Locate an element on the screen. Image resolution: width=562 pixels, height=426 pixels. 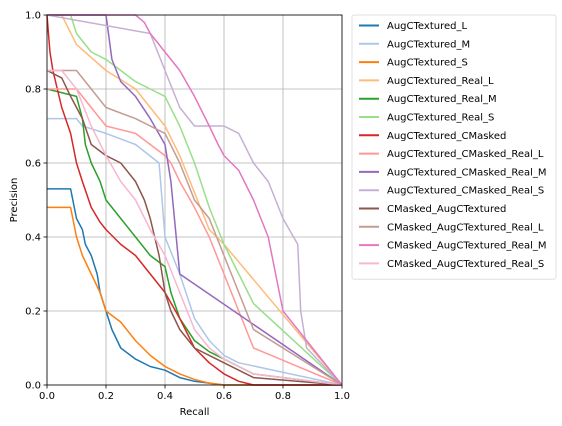
legend-label: CMasked_AugCTextured_Real_S is located at coordinates (465, 264).